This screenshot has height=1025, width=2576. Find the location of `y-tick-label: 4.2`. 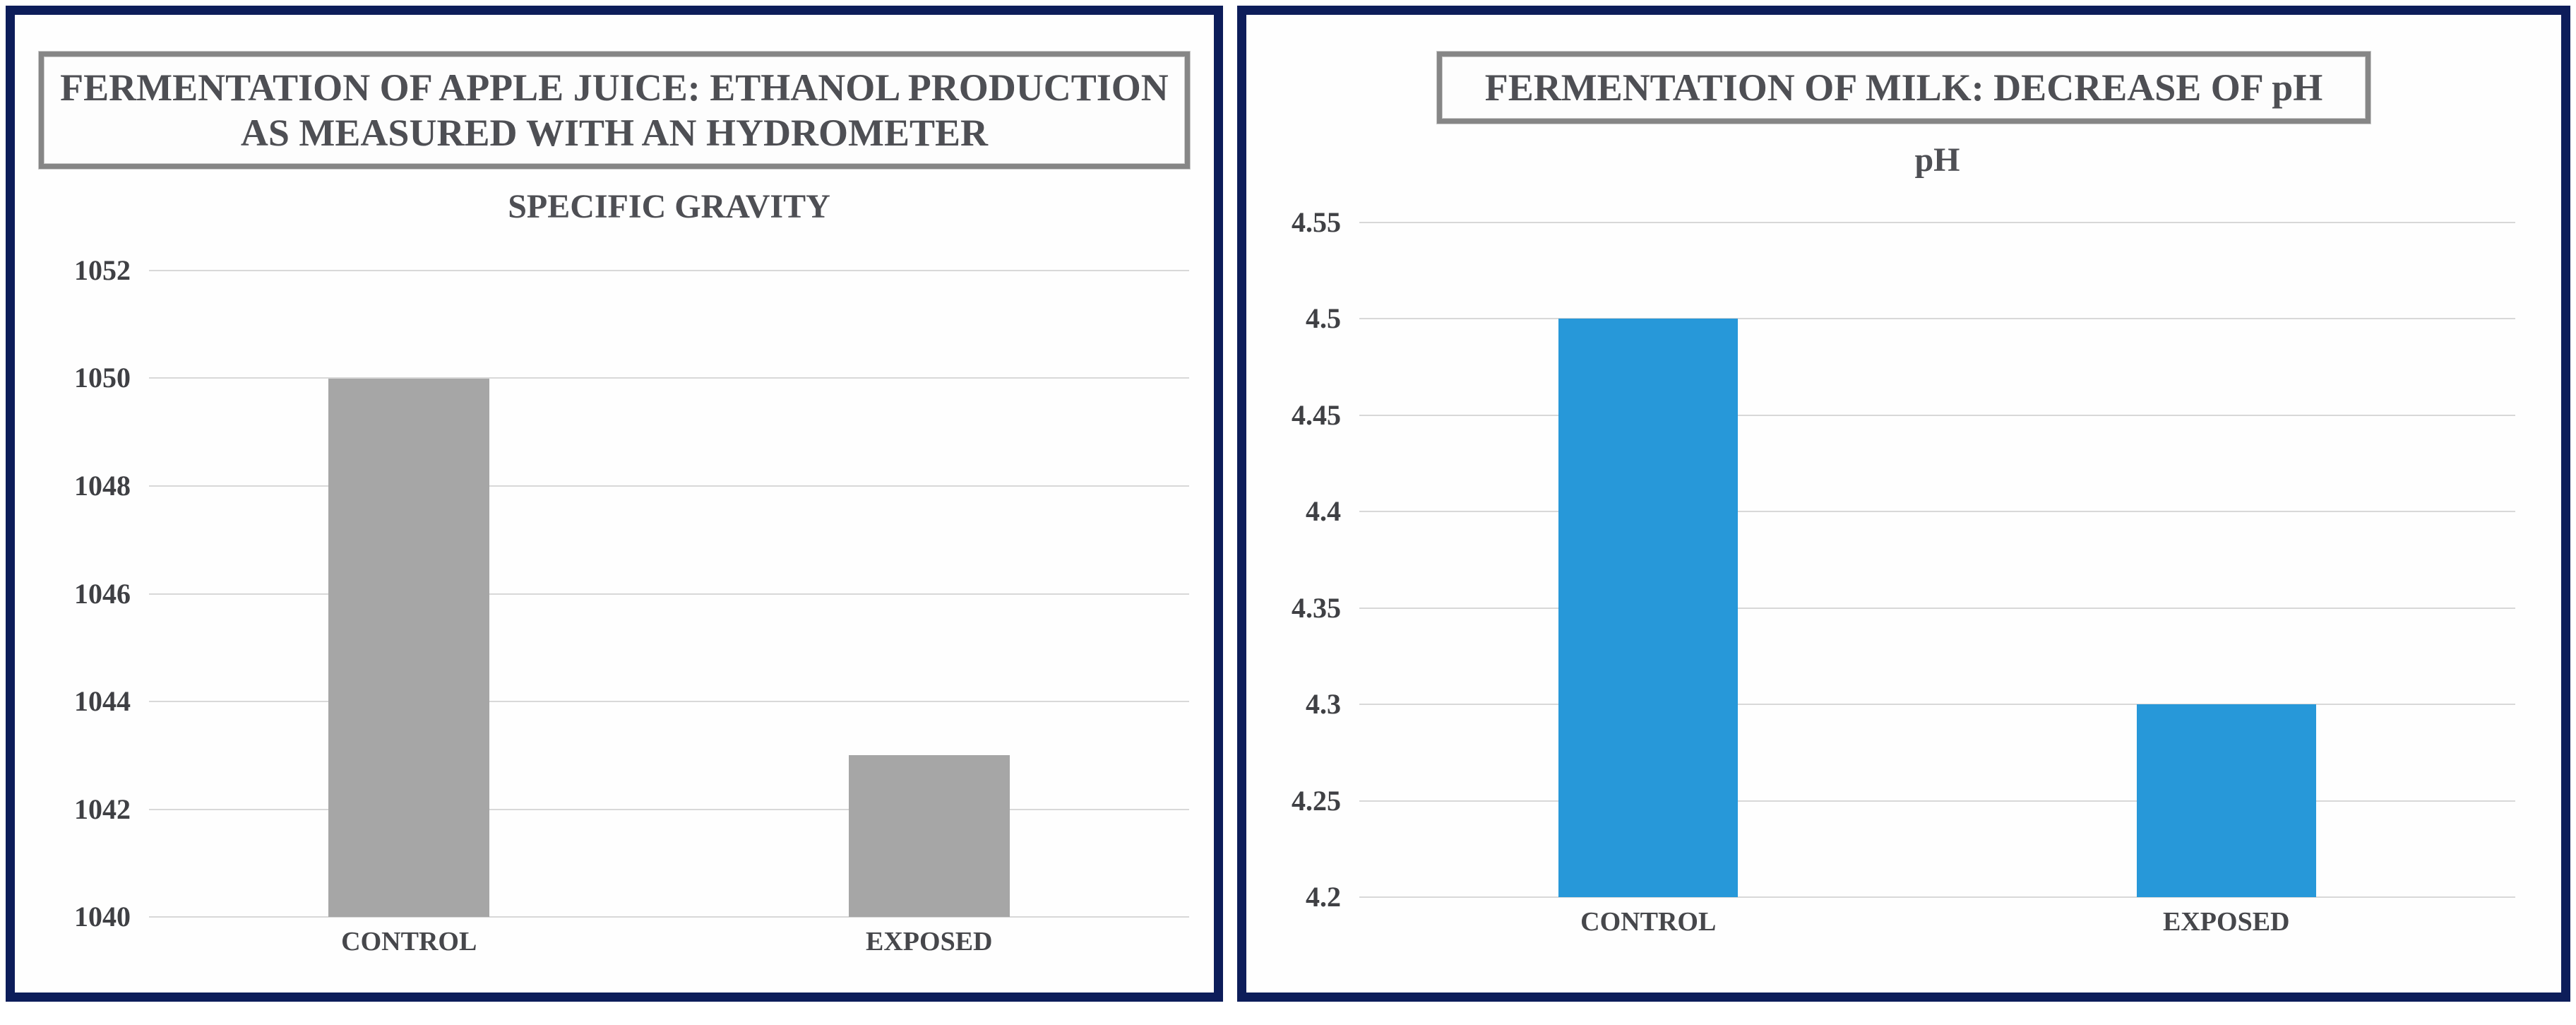

y-tick-label: 4.2 is located at coordinates (1323, 897).